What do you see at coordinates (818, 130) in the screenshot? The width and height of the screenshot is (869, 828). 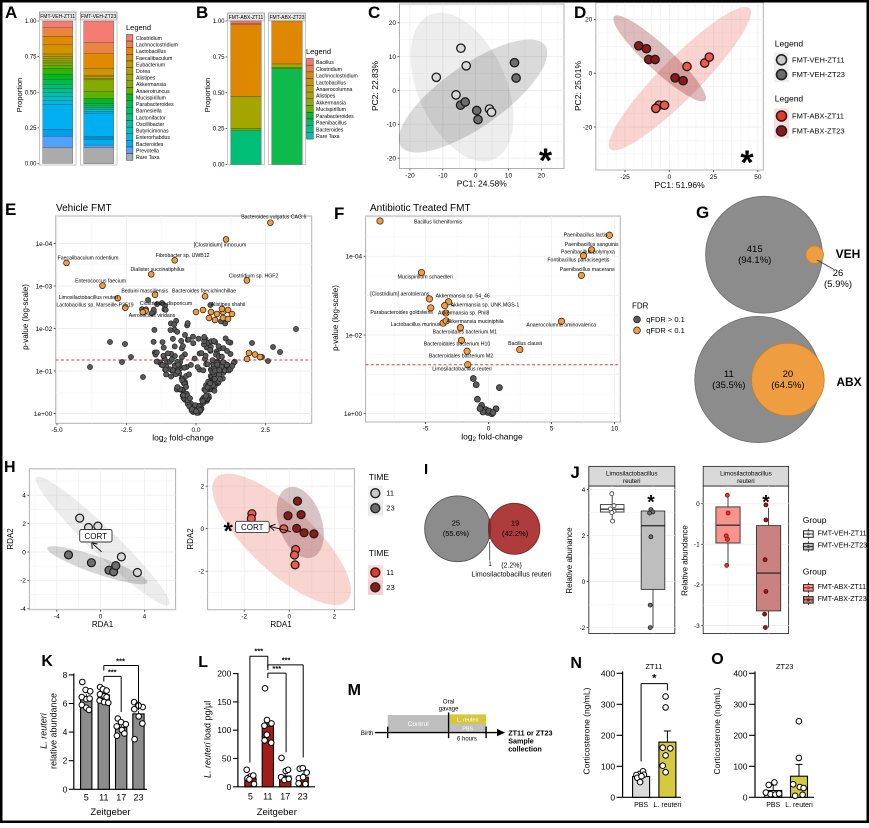 I see `svg-text: FMT-ABX-ZT23` at bounding box center [818, 130].